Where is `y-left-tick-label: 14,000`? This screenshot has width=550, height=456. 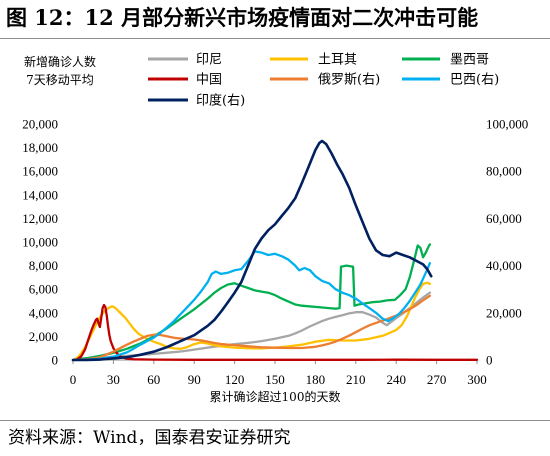
y-left-tick-label: 14,000 is located at coordinates (40, 194).